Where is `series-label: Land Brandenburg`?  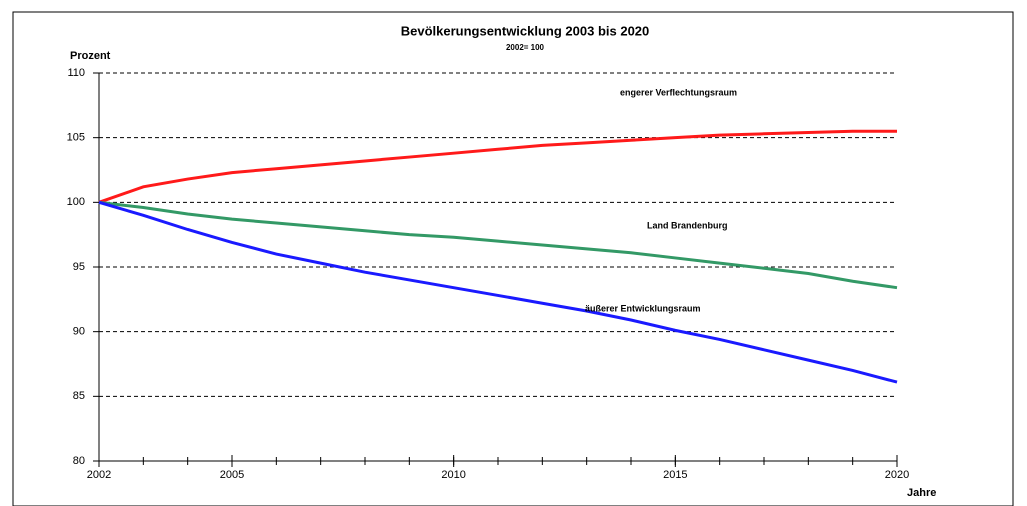 series-label: Land Brandenburg is located at coordinates (687, 225).